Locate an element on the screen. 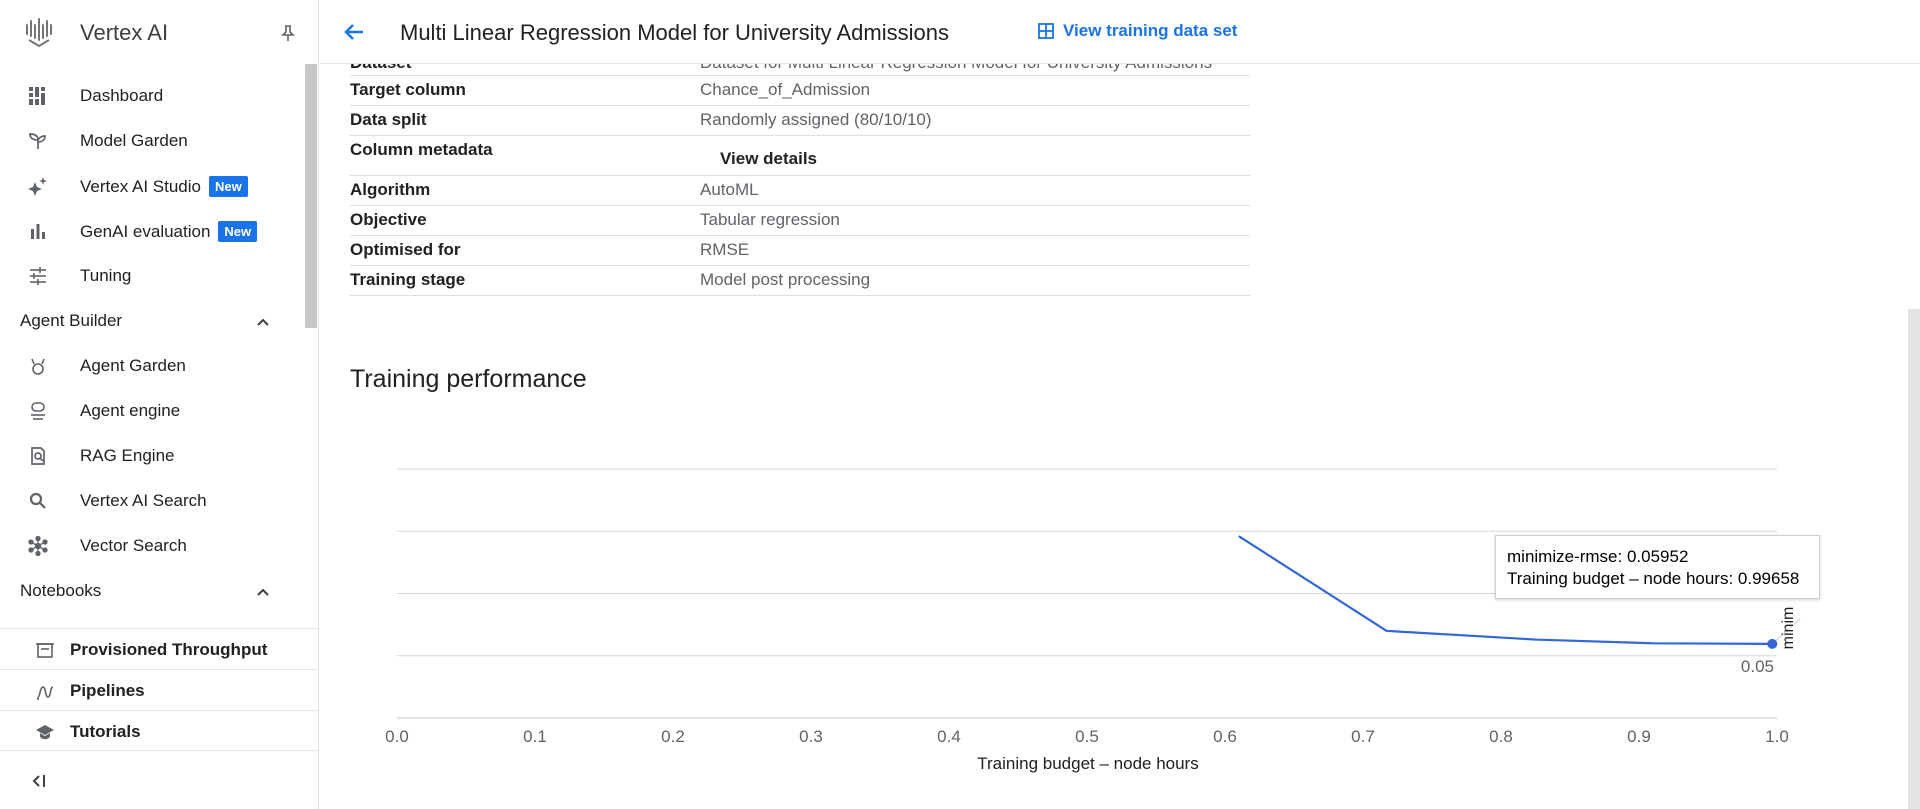 This screenshot has height=809, width=1920. main-scrollbar is located at coordinates (1914, 559).